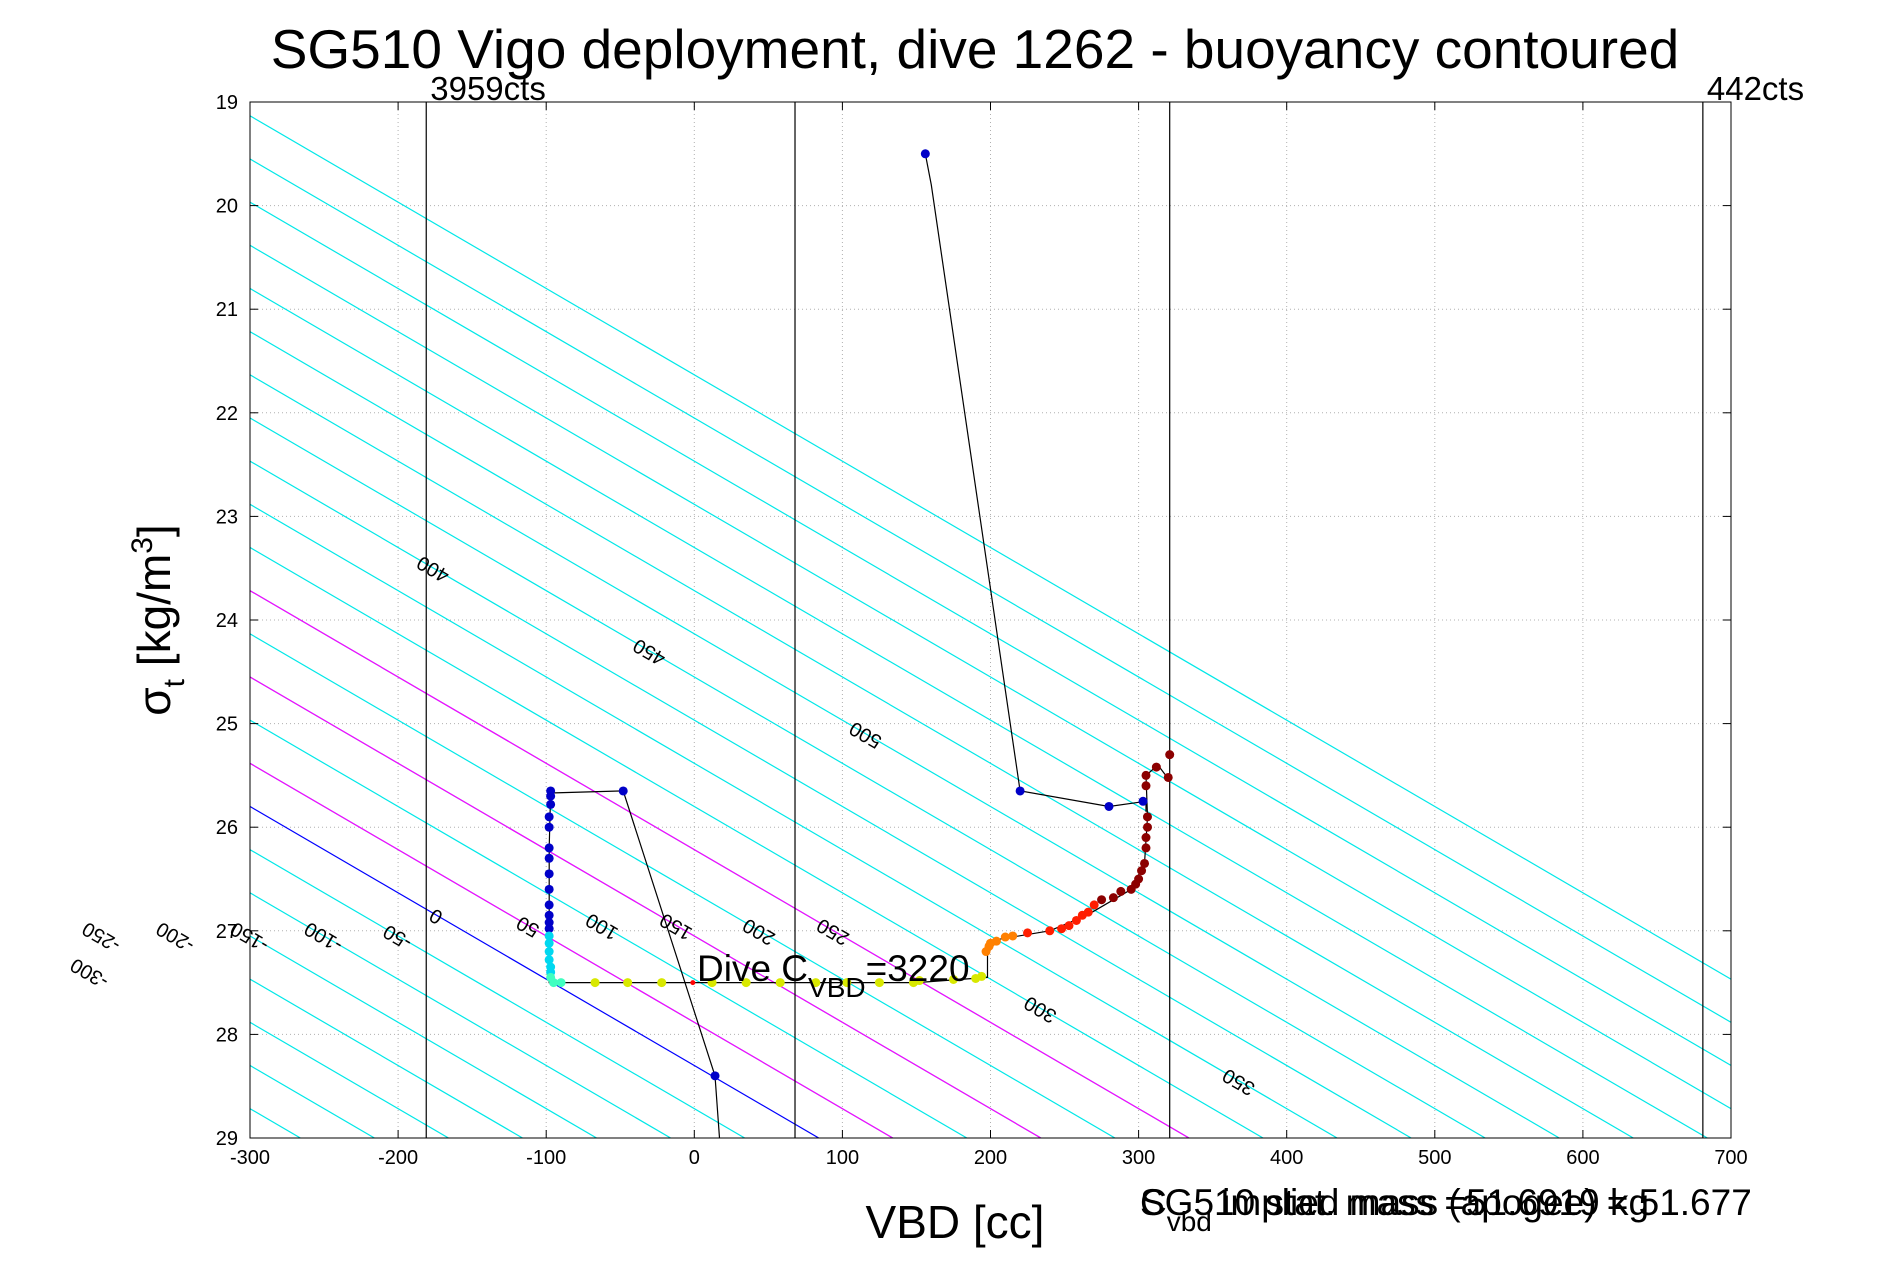  I want to click on vbd-limit-label: 3959cts, so click(488, 88).